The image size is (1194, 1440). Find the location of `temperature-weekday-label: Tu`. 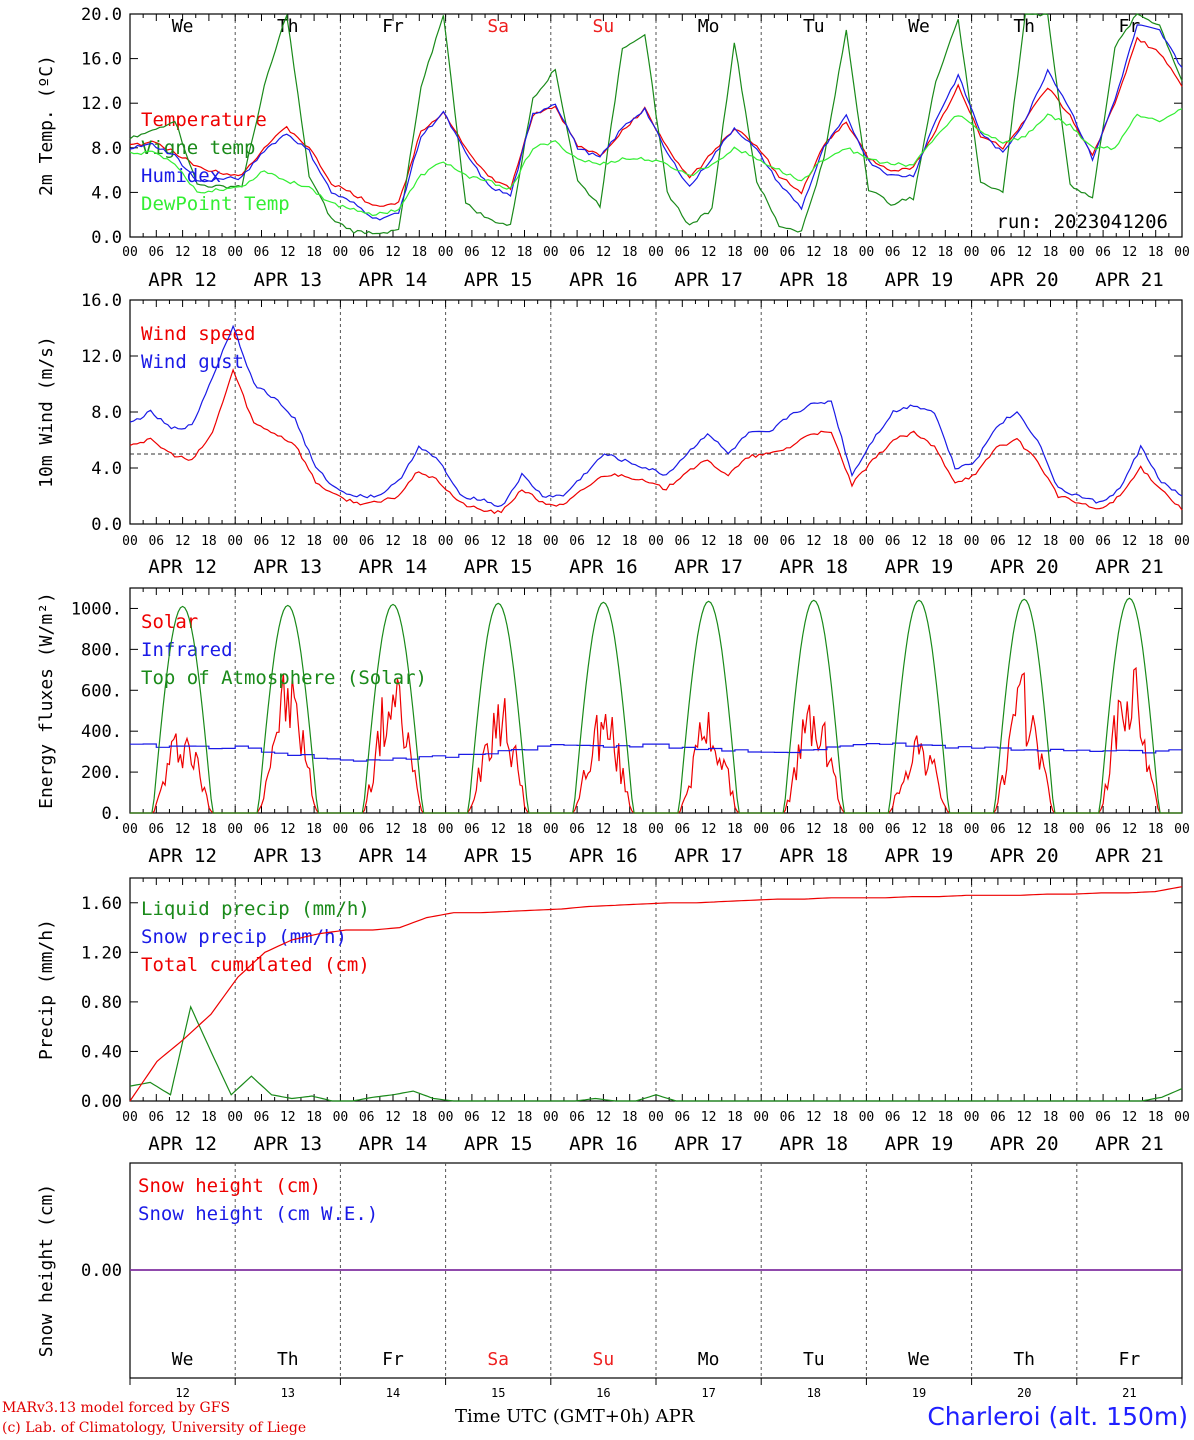

temperature-weekday-label: Tu is located at coordinates (814, 26).